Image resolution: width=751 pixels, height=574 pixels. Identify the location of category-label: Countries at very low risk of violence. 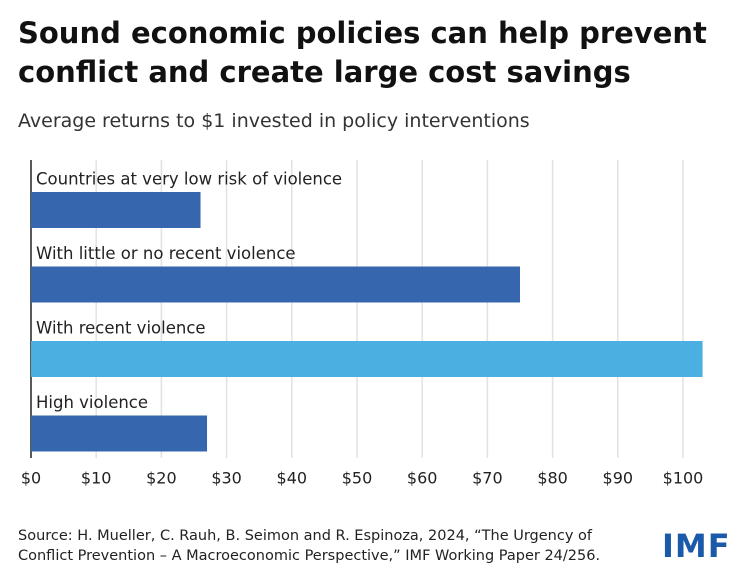
(189, 179).